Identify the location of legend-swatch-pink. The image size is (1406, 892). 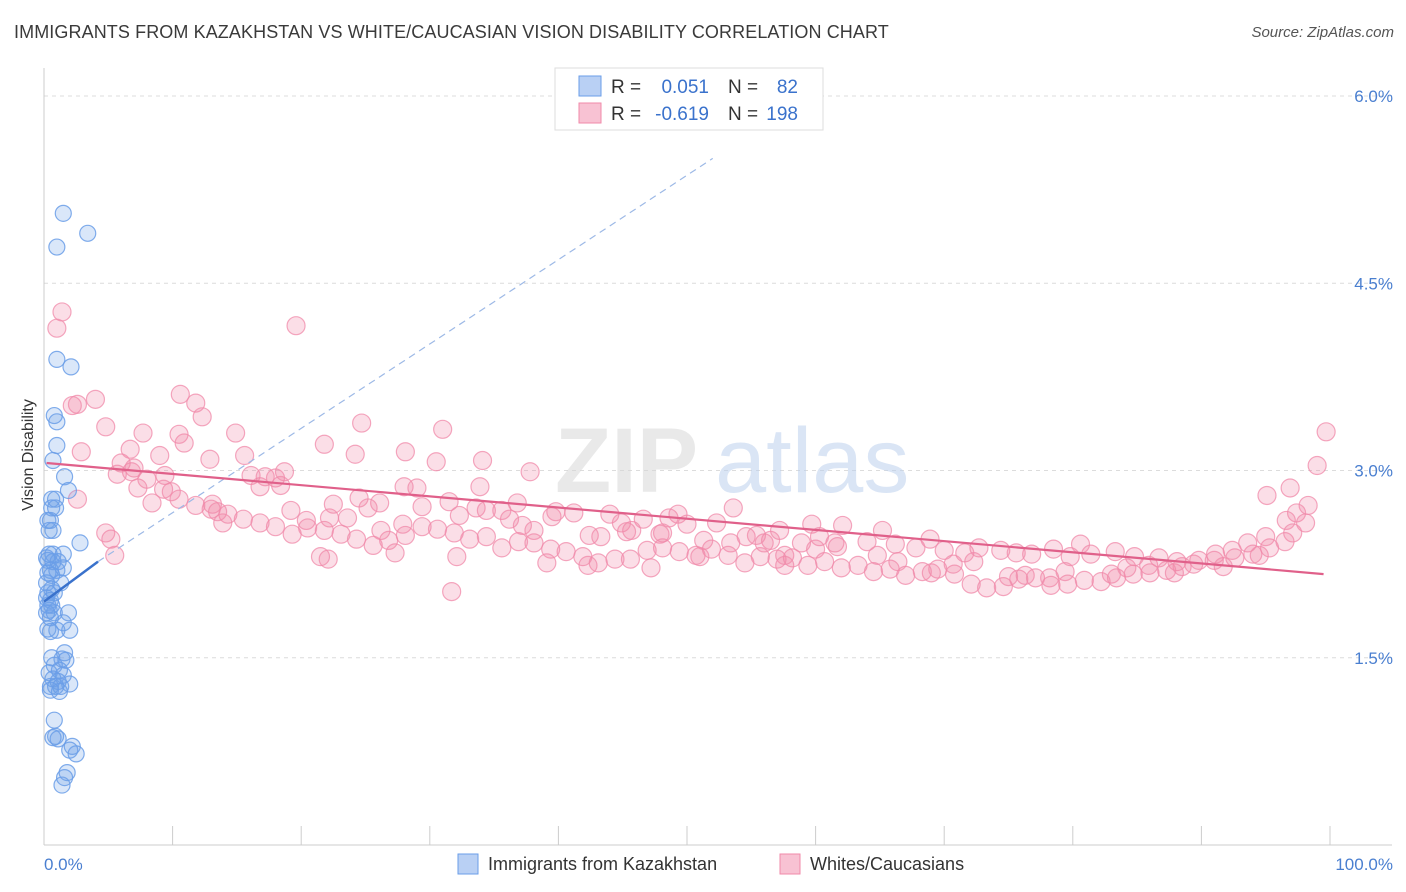
(590, 113).